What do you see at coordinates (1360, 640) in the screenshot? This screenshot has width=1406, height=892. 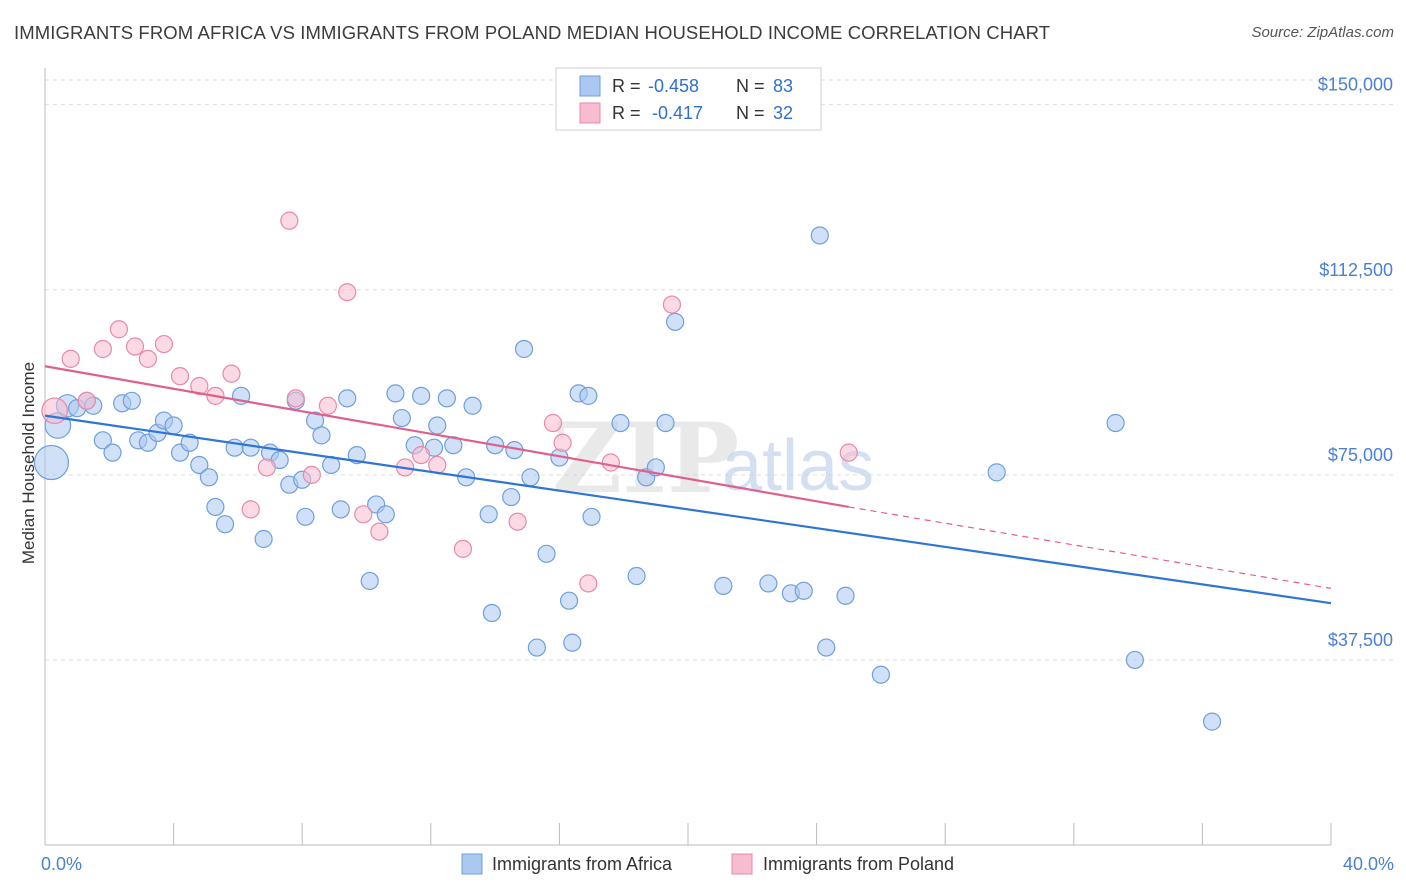 I see `y-tick-label: $37,500` at bounding box center [1360, 640].